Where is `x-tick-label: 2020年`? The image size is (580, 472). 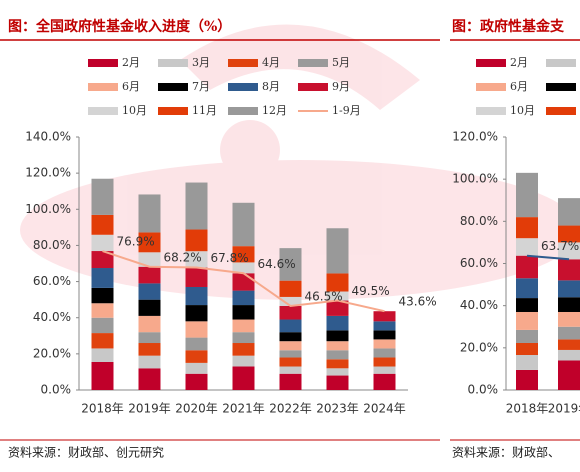 x-tick-label: 2020年 is located at coordinates (196, 409).